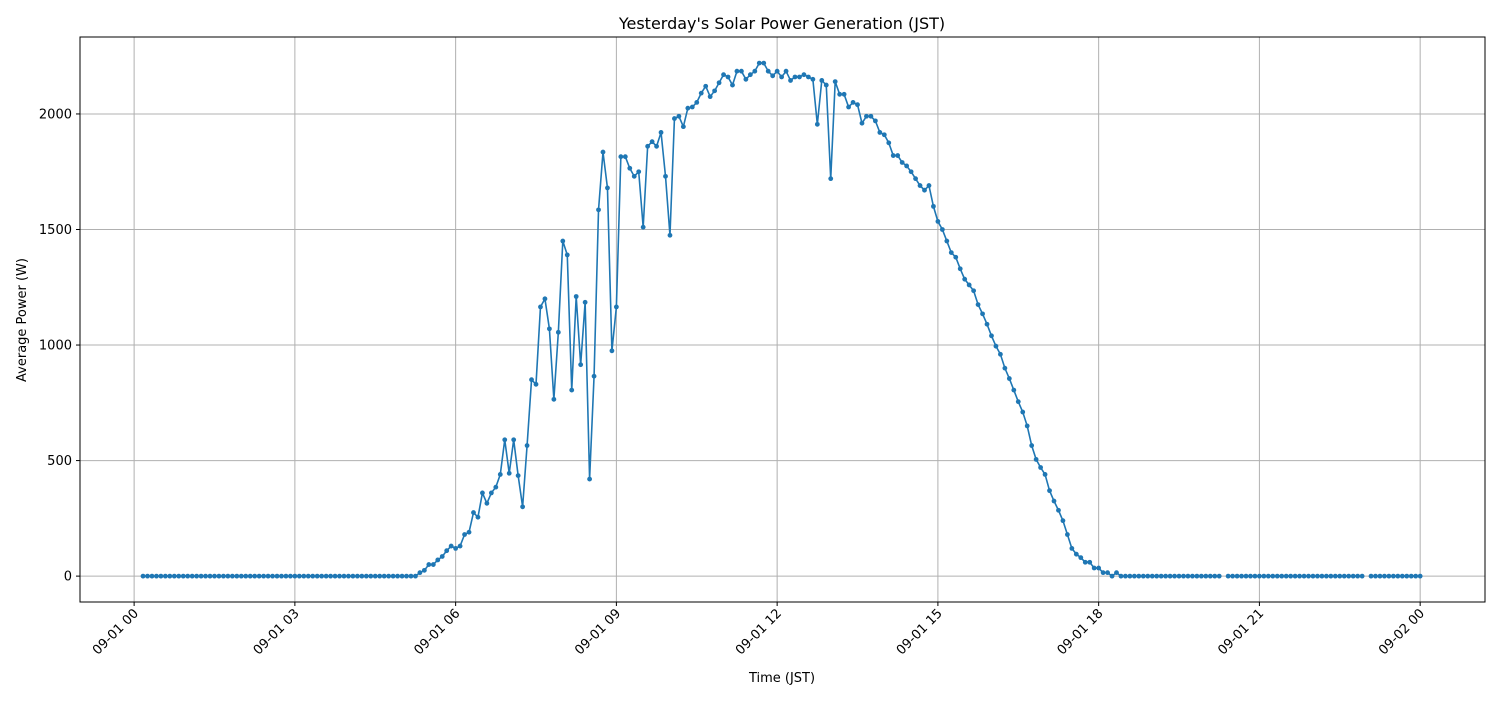 Image resolution: width=1500 pixels, height=704 pixels. What do you see at coordinates (781, 23) in the screenshot?
I see `chart-title: Yesterday's Solar Power Generation (JST)` at bounding box center [781, 23].